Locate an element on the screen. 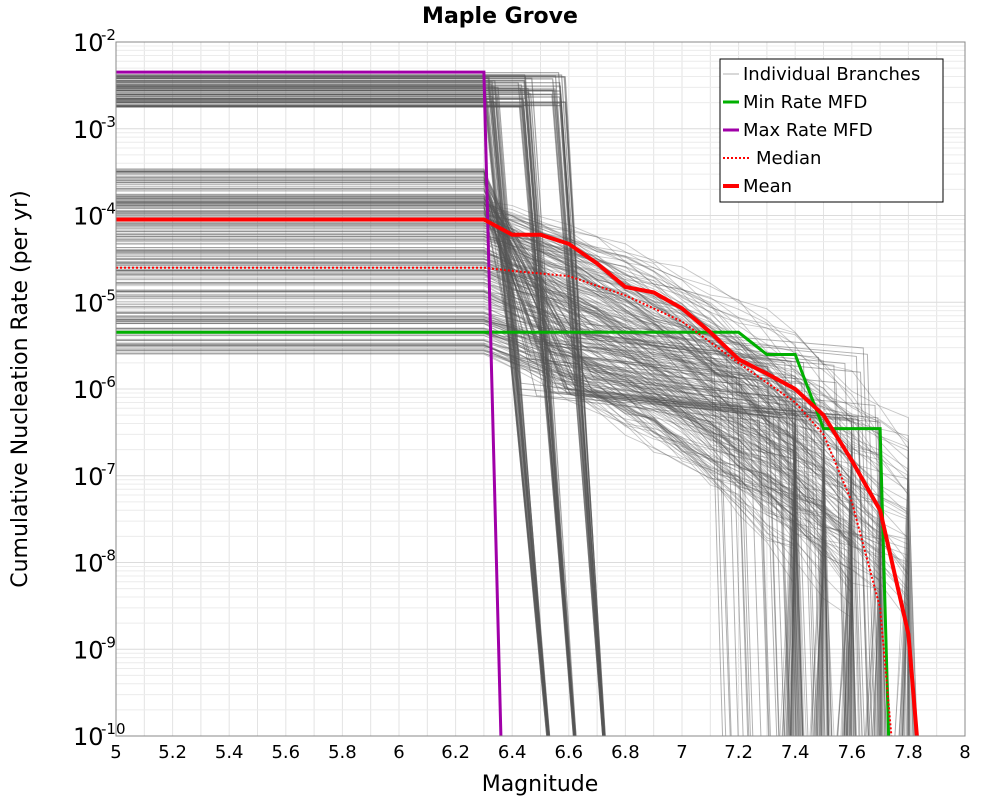 The width and height of the screenshot is (1000, 800). x-tick-label: 7.2 is located at coordinates (738, 752).